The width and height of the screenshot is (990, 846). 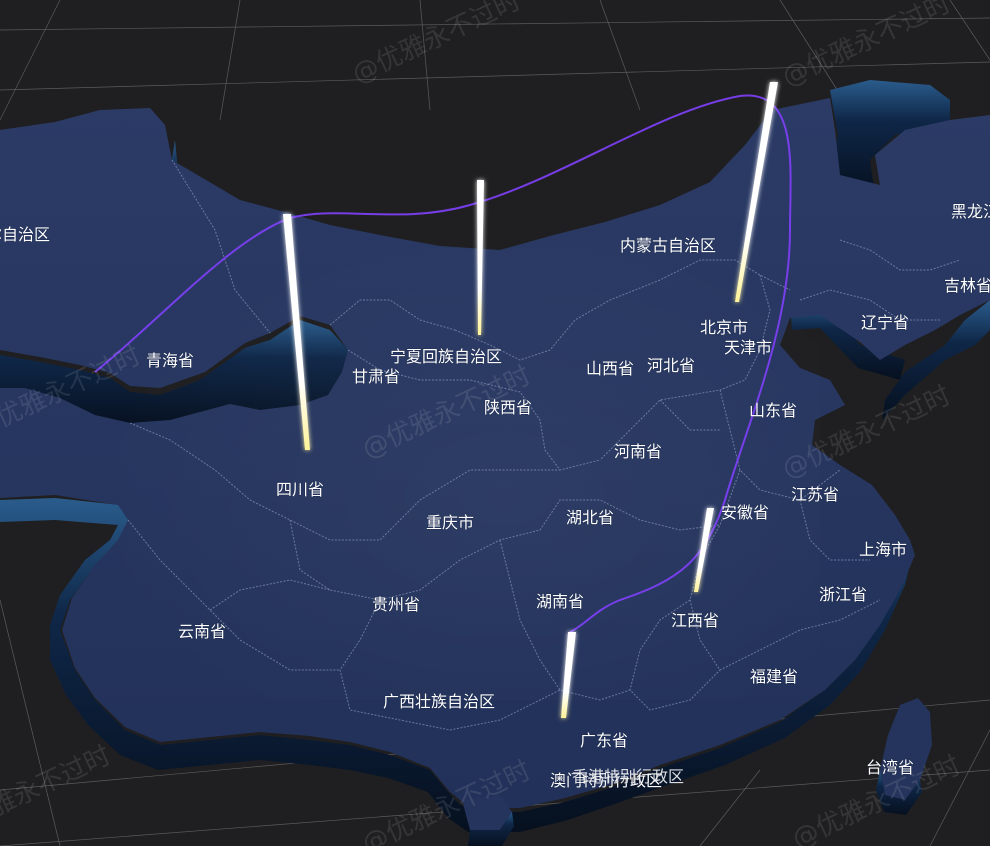 I want to click on label-yunnan: 云南省, so click(x=202, y=631).